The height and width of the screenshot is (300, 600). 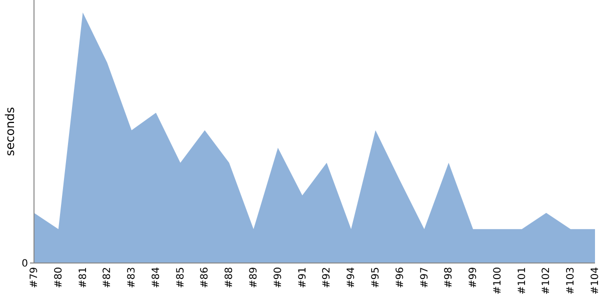 I want to click on x-tick-label: #84, so click(x=156, y=277).